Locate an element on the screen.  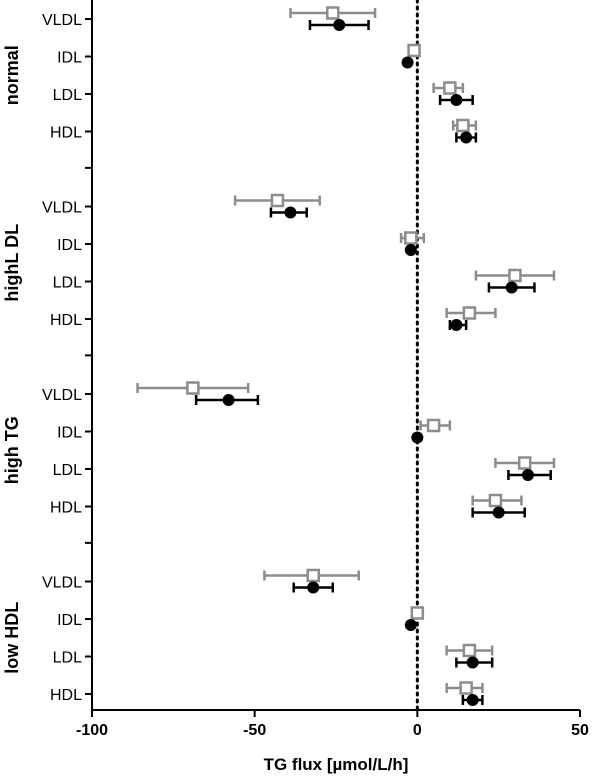
x-tick-label: 50 is located at coordinates (580, 730).